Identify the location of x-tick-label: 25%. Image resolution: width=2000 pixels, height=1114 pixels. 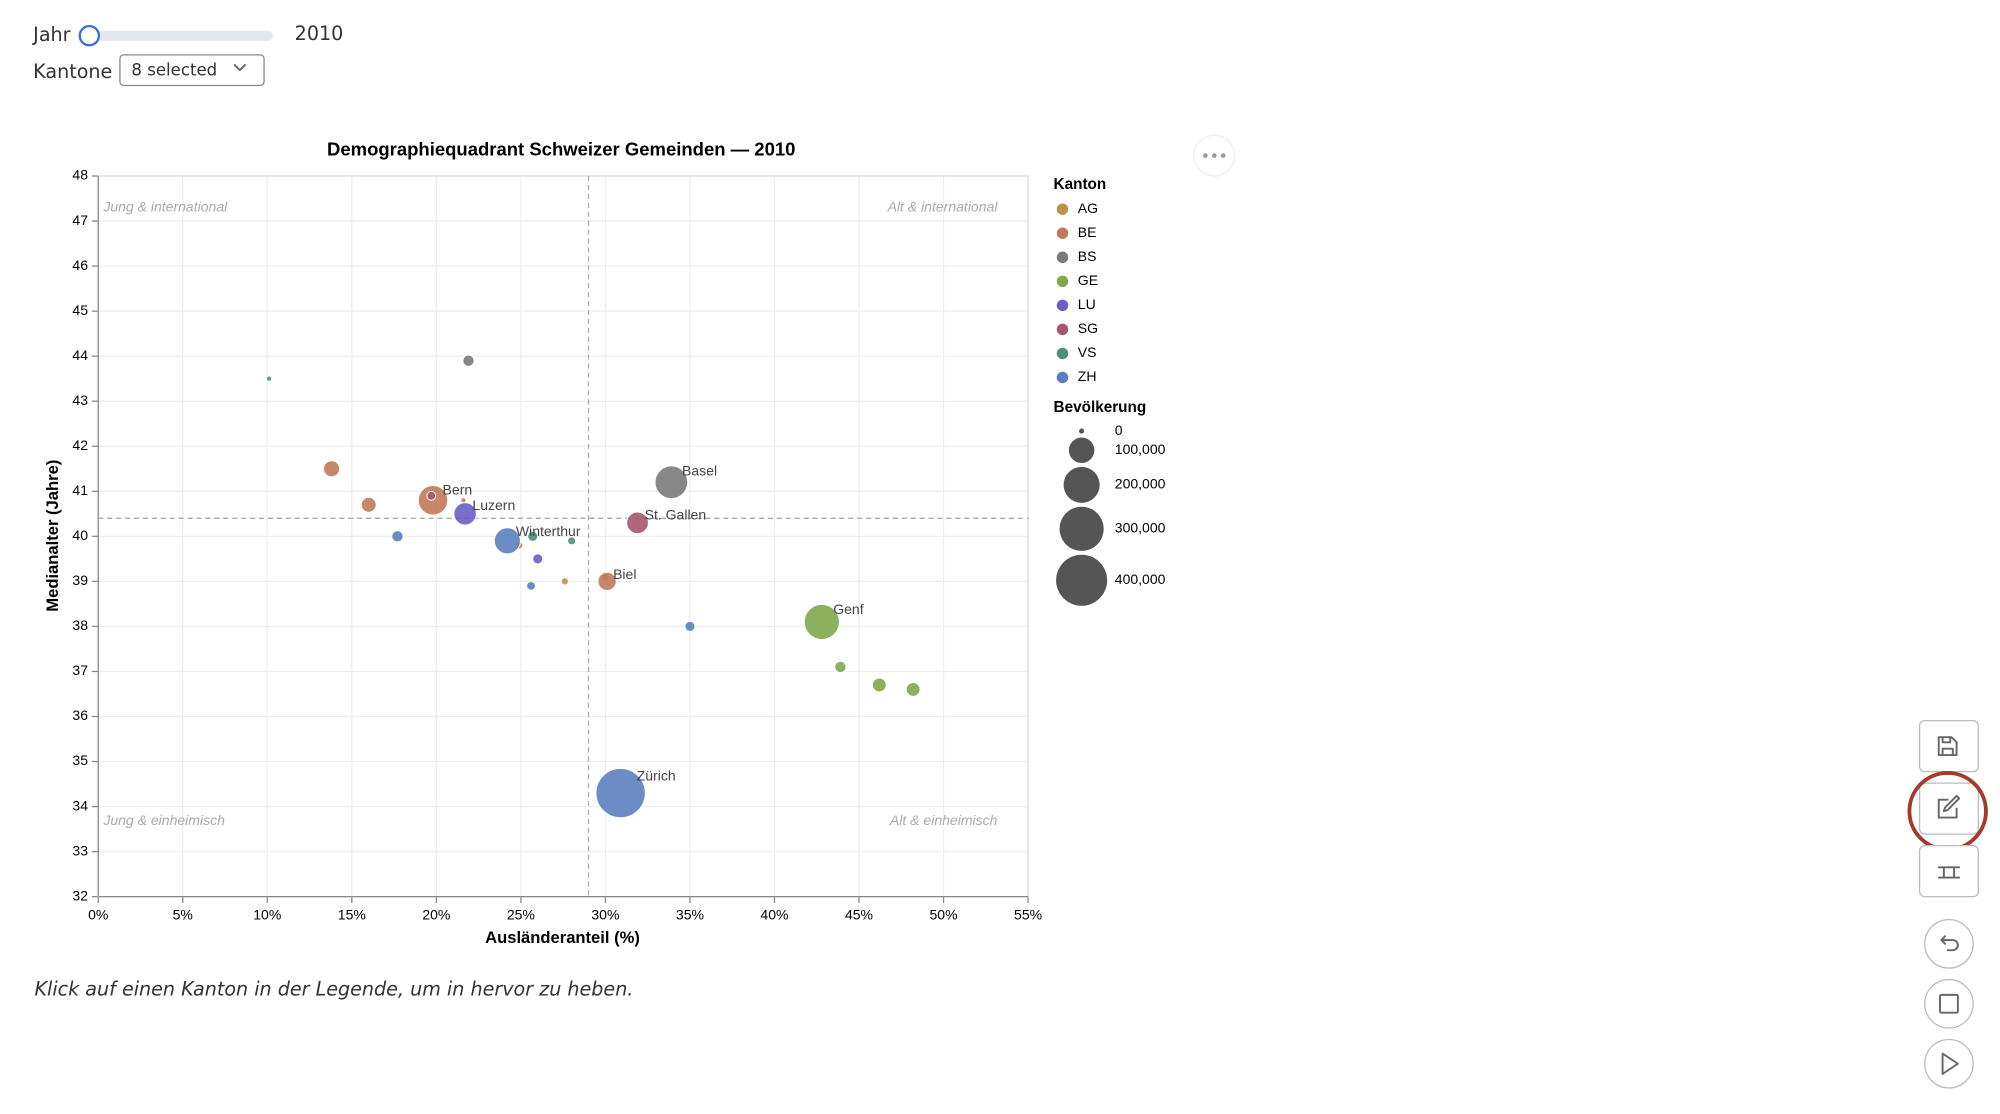
(521, 914).